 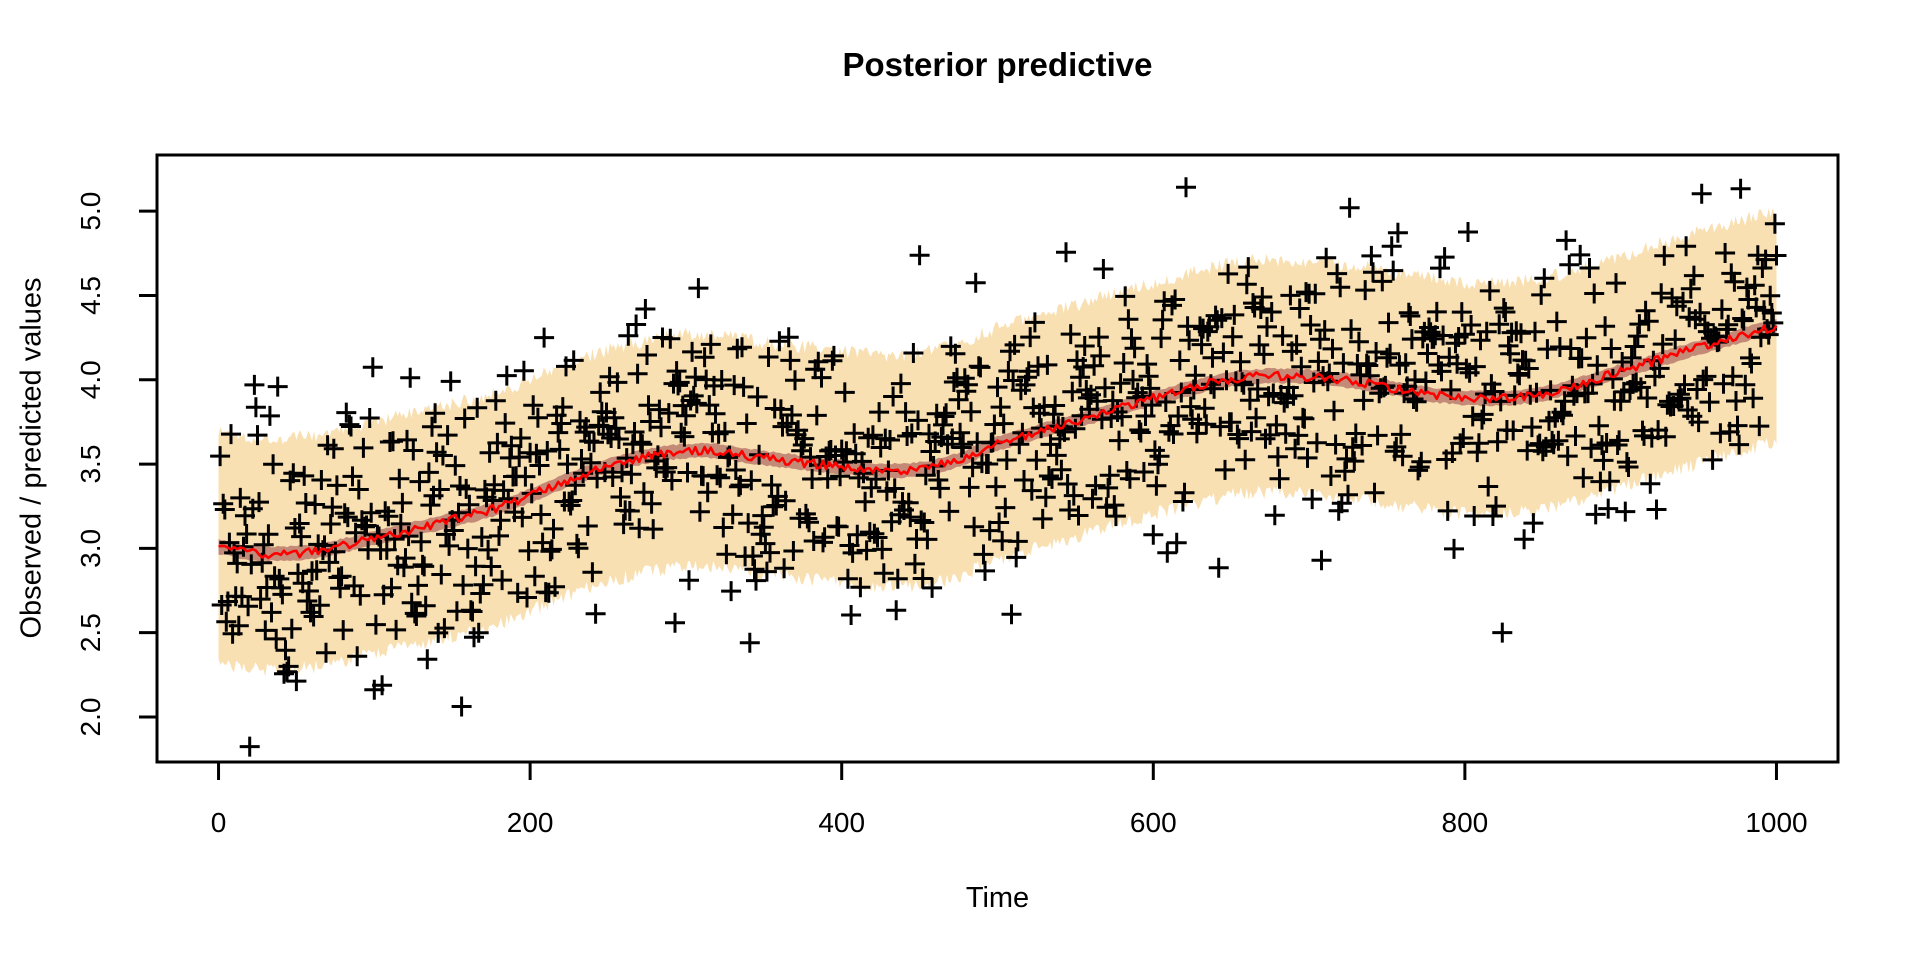 I want to click on x-tick-label: 400, so click(x=841, y=822).